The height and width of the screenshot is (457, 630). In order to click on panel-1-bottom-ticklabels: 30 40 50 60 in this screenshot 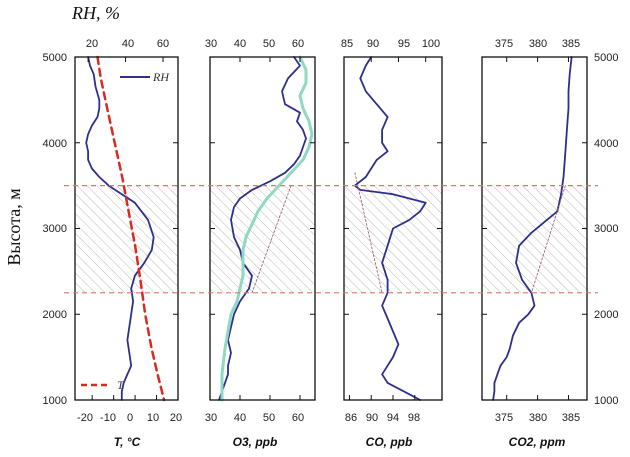, I will do `click(254, 418)`.